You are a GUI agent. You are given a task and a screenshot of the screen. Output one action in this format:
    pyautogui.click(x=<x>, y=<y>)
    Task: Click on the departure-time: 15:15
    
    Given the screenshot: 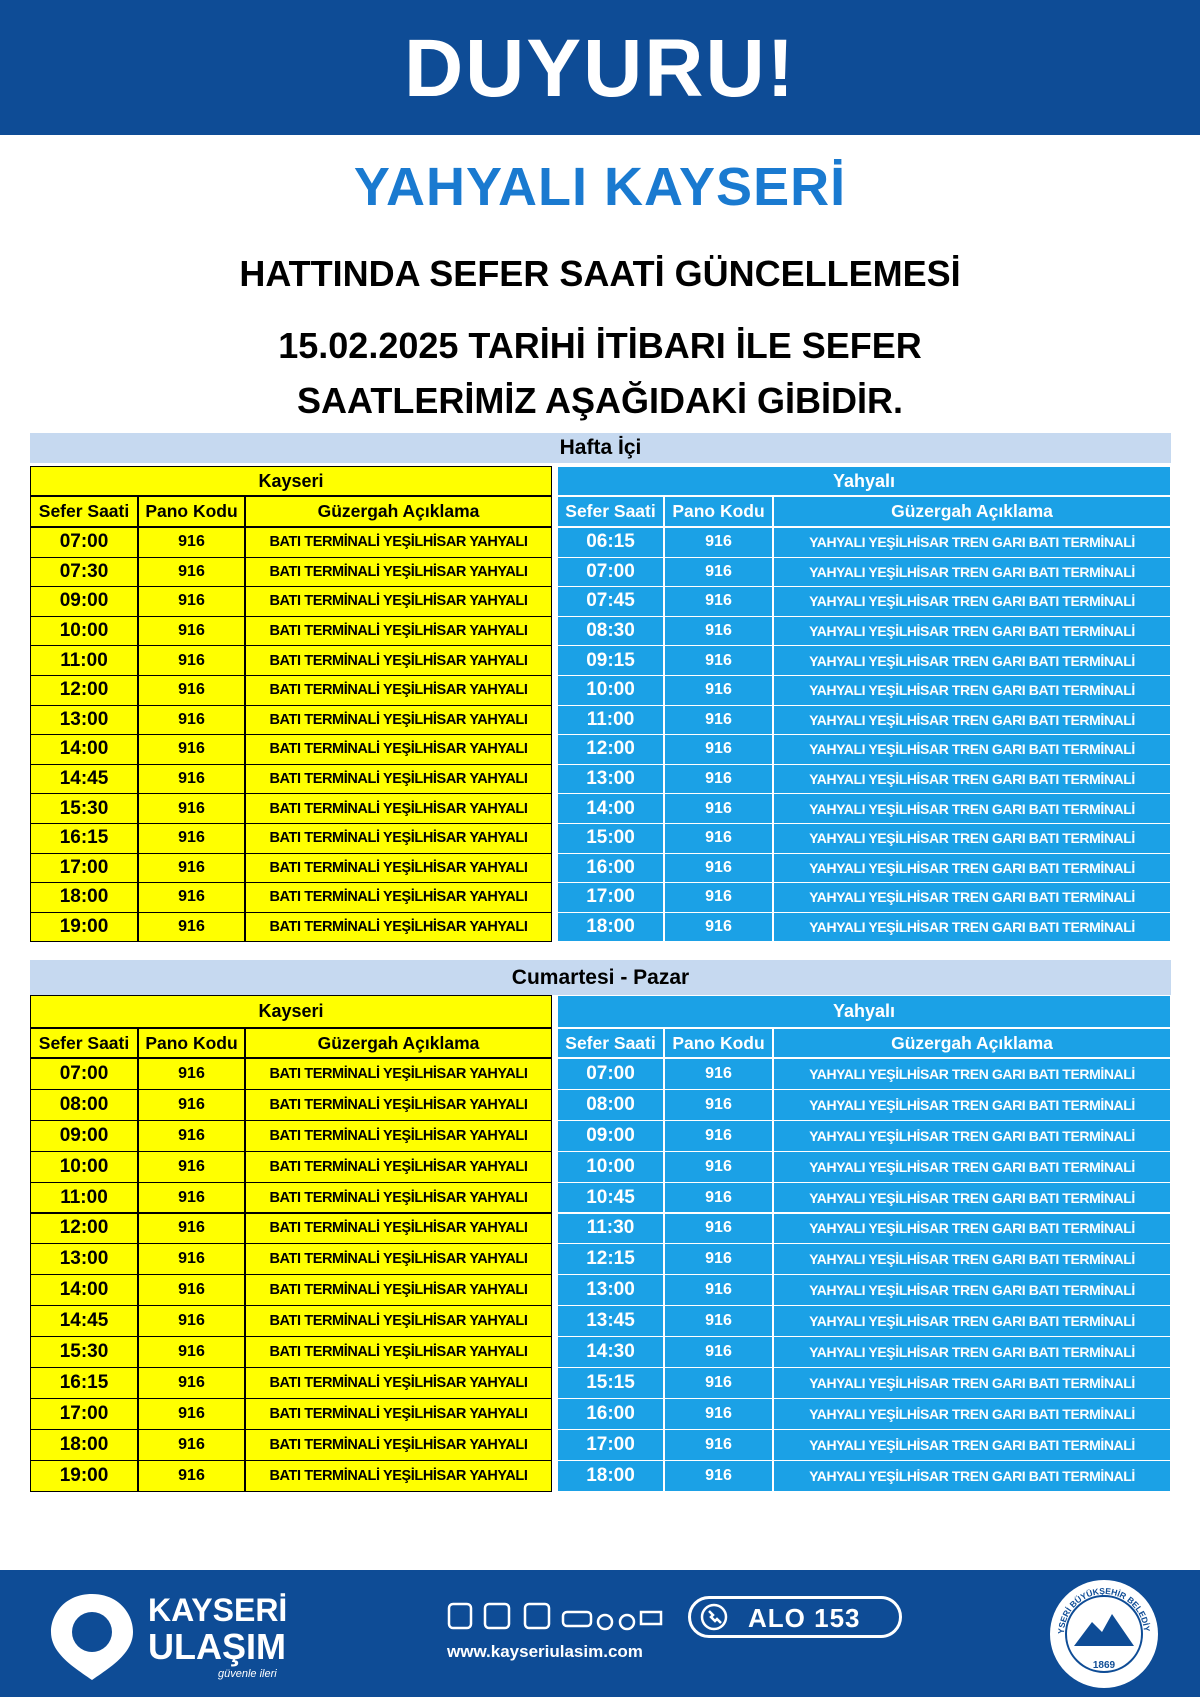 What is the action you would take?
    pyautogui.click(x=610, y=1383)
    